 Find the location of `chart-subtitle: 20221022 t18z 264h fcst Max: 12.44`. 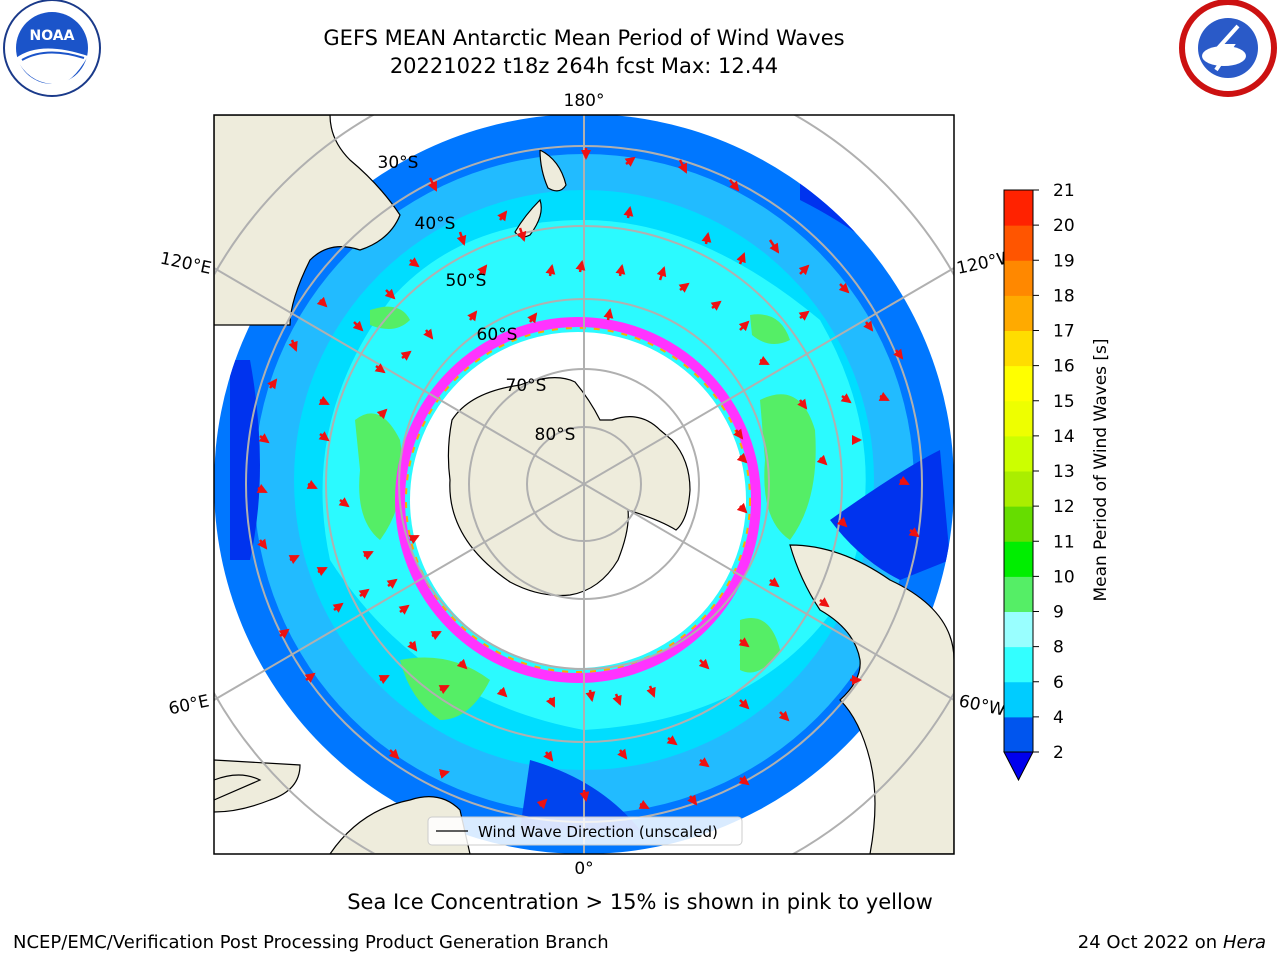

chart-subtitle: 20221022 t18z 264h fcst Max: 12.44 is located at coordinates (584, 66).